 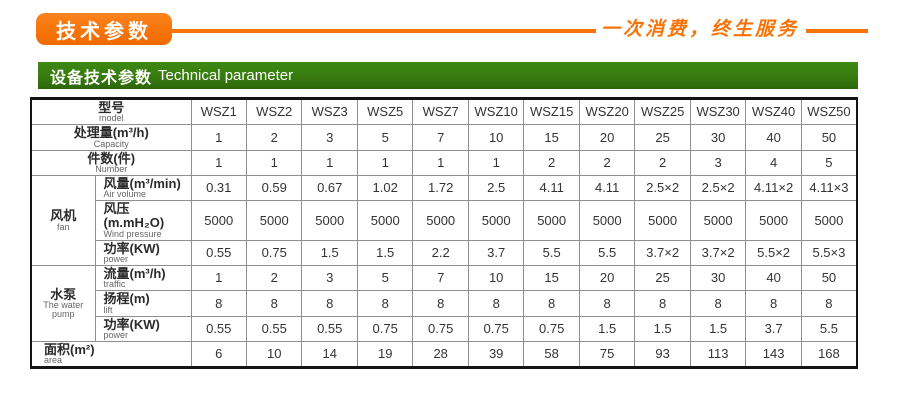 What do you see at coordinates (662, 354) in the screenshot?
I see `value-cell: 93` at bounding box center [662, 354].